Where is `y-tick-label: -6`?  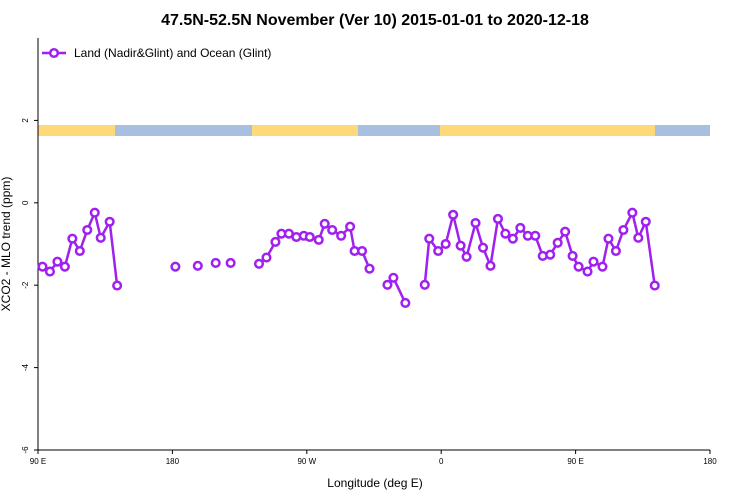 y-tick-label: -6 is located at coordinates (25, 450).